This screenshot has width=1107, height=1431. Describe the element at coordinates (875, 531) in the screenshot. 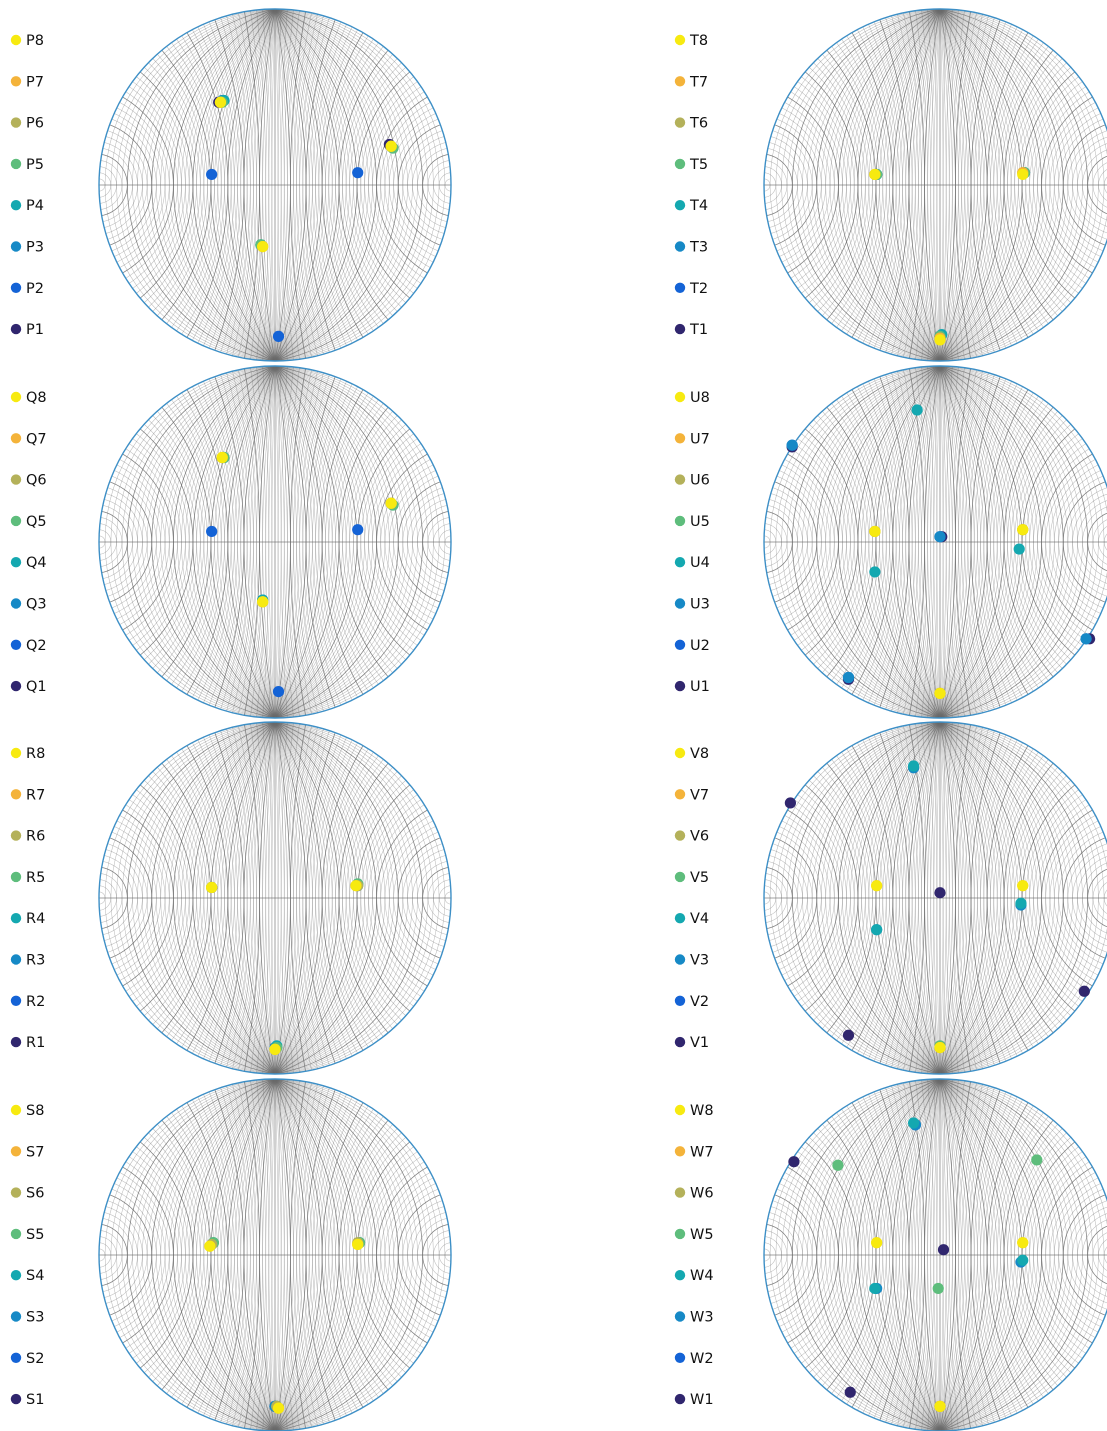

I see `data-point-u8` at that location.